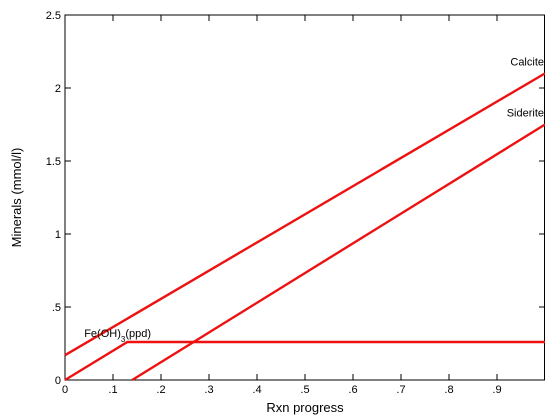 This screenshot has height=416, width=545. I want to click on y-tick-label: 1, so click(58, 235).